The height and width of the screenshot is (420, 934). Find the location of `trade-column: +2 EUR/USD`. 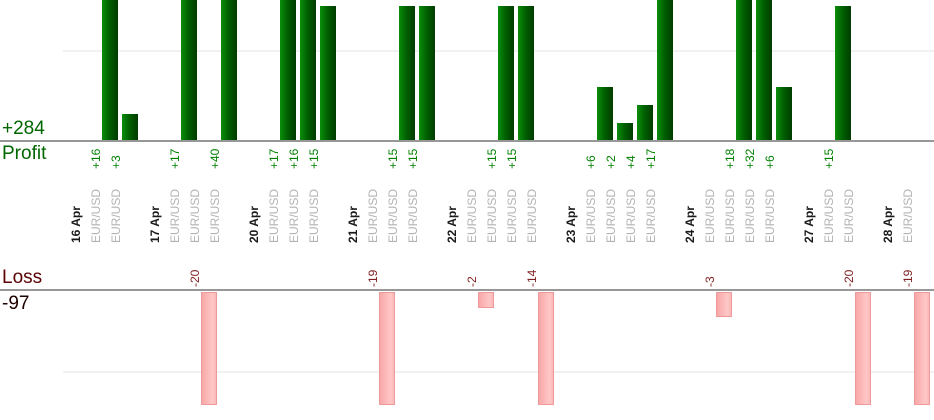

trade-column: +2 EUR/USD is located at coordinates (619, 210).